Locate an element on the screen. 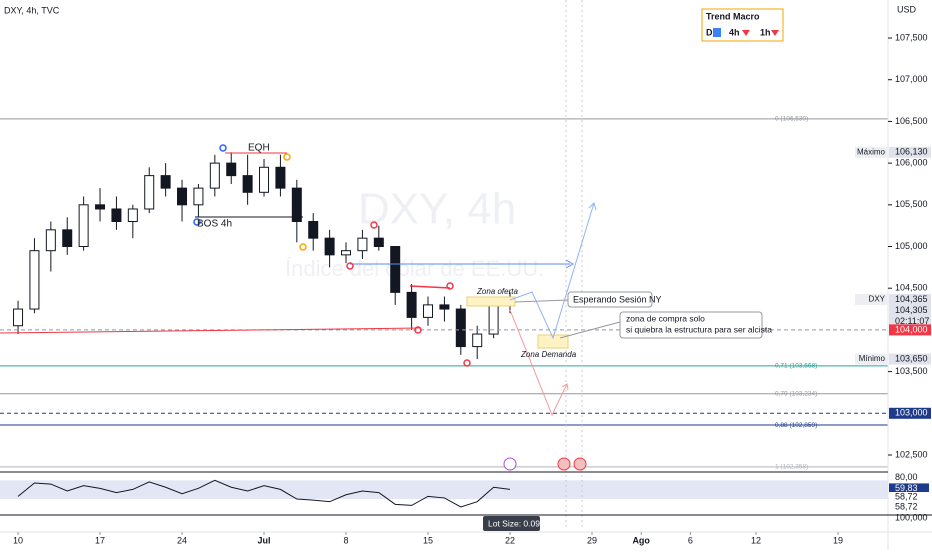 The width and height of the screenshot is (932, 555). y-tick-label: 105,500 is located at coordinates (911, 204).